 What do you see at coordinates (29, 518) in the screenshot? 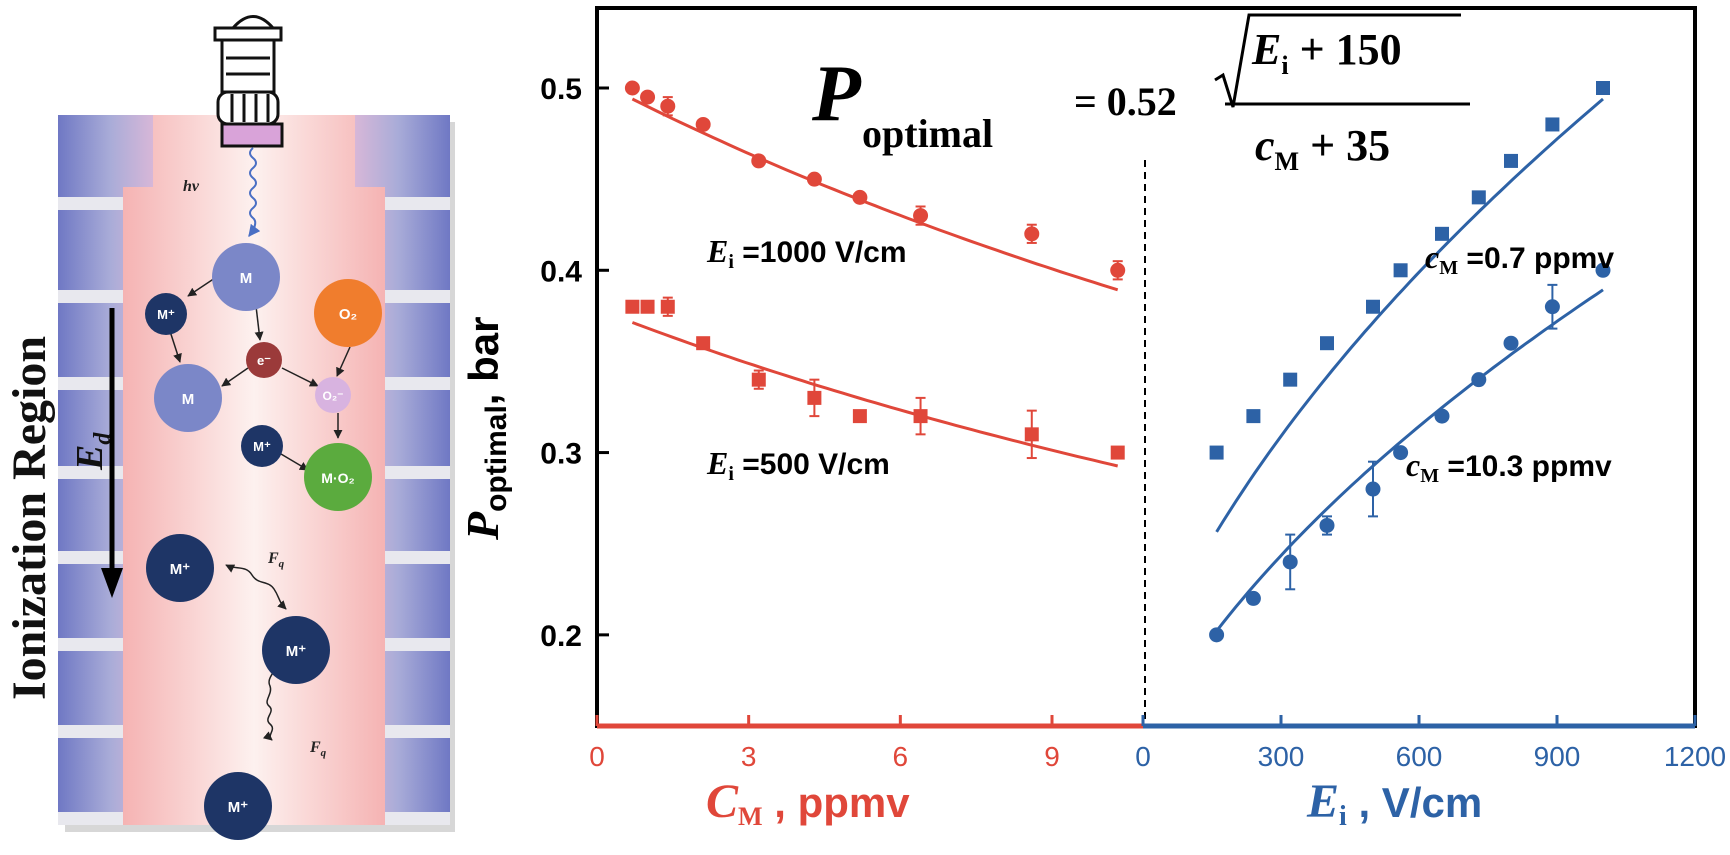
I see `region-label: Ionization Region` at bounding box center [29, 518].